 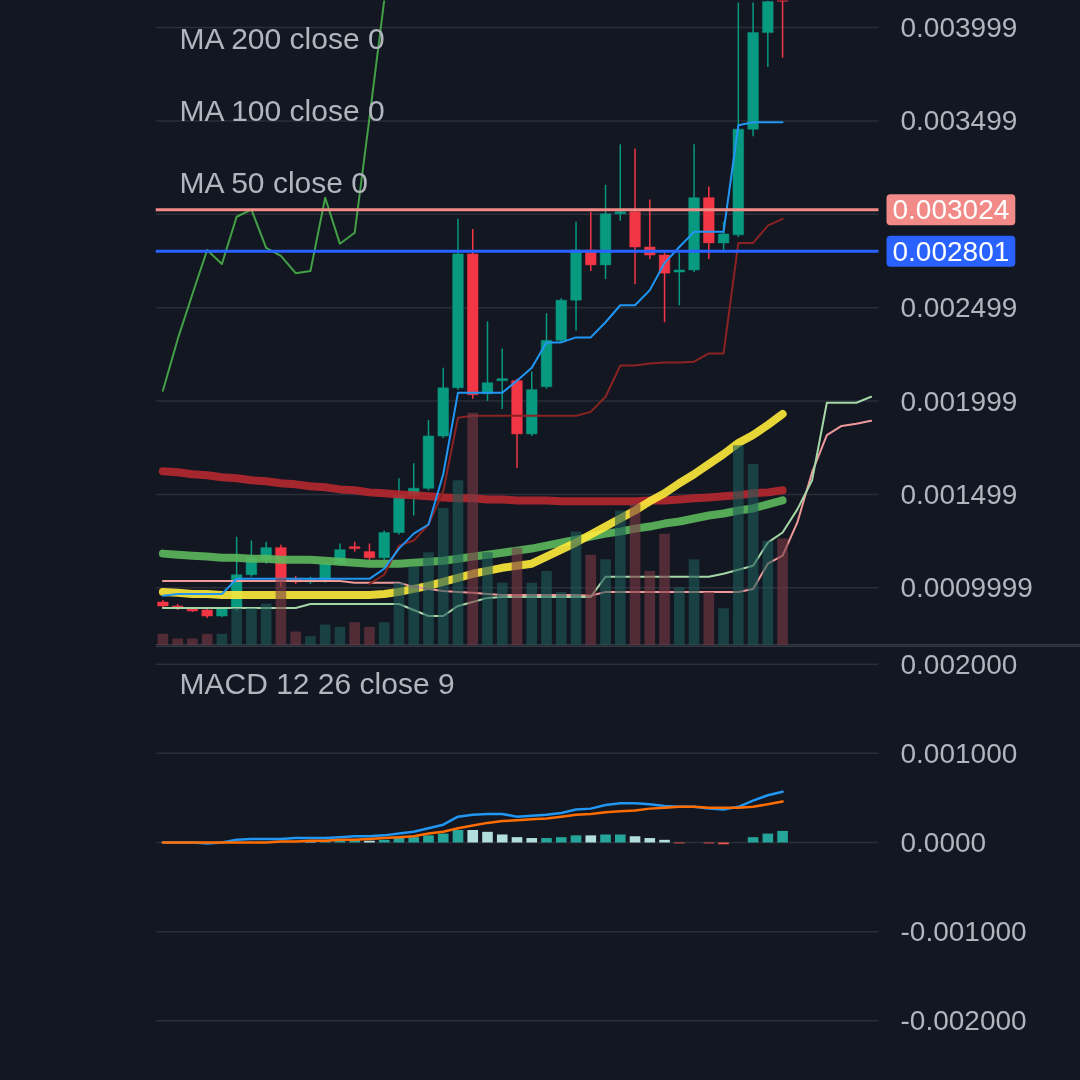 What do you see at coordinates (963, 1021) in the screenshot?
I see `y-tick-label: -0.002000` at bounding box center [963, 1021].